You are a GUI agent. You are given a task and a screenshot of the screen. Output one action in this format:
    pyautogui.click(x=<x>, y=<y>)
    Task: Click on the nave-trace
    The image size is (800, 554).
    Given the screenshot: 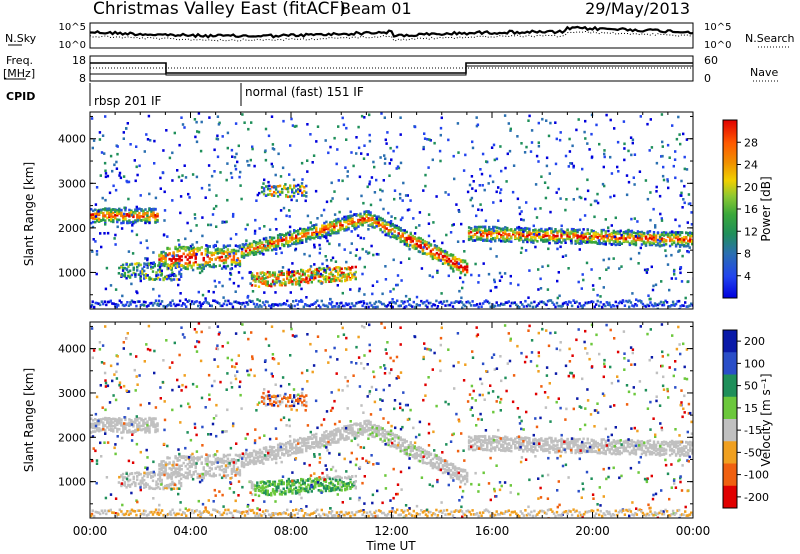 What is the action you would take?
    pyautogui.click(x=391, y=70)
    